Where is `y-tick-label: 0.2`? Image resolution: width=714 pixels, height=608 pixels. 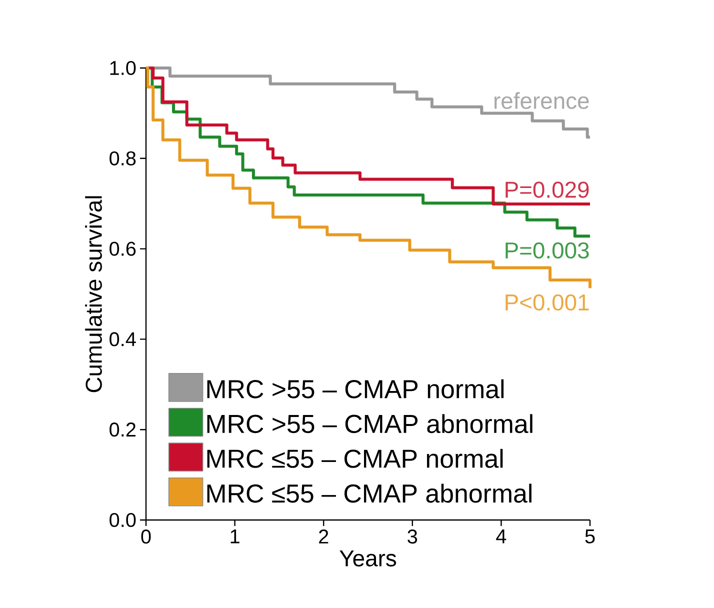
y-tick-label: 0.2 is located at coordinates (123, 429).